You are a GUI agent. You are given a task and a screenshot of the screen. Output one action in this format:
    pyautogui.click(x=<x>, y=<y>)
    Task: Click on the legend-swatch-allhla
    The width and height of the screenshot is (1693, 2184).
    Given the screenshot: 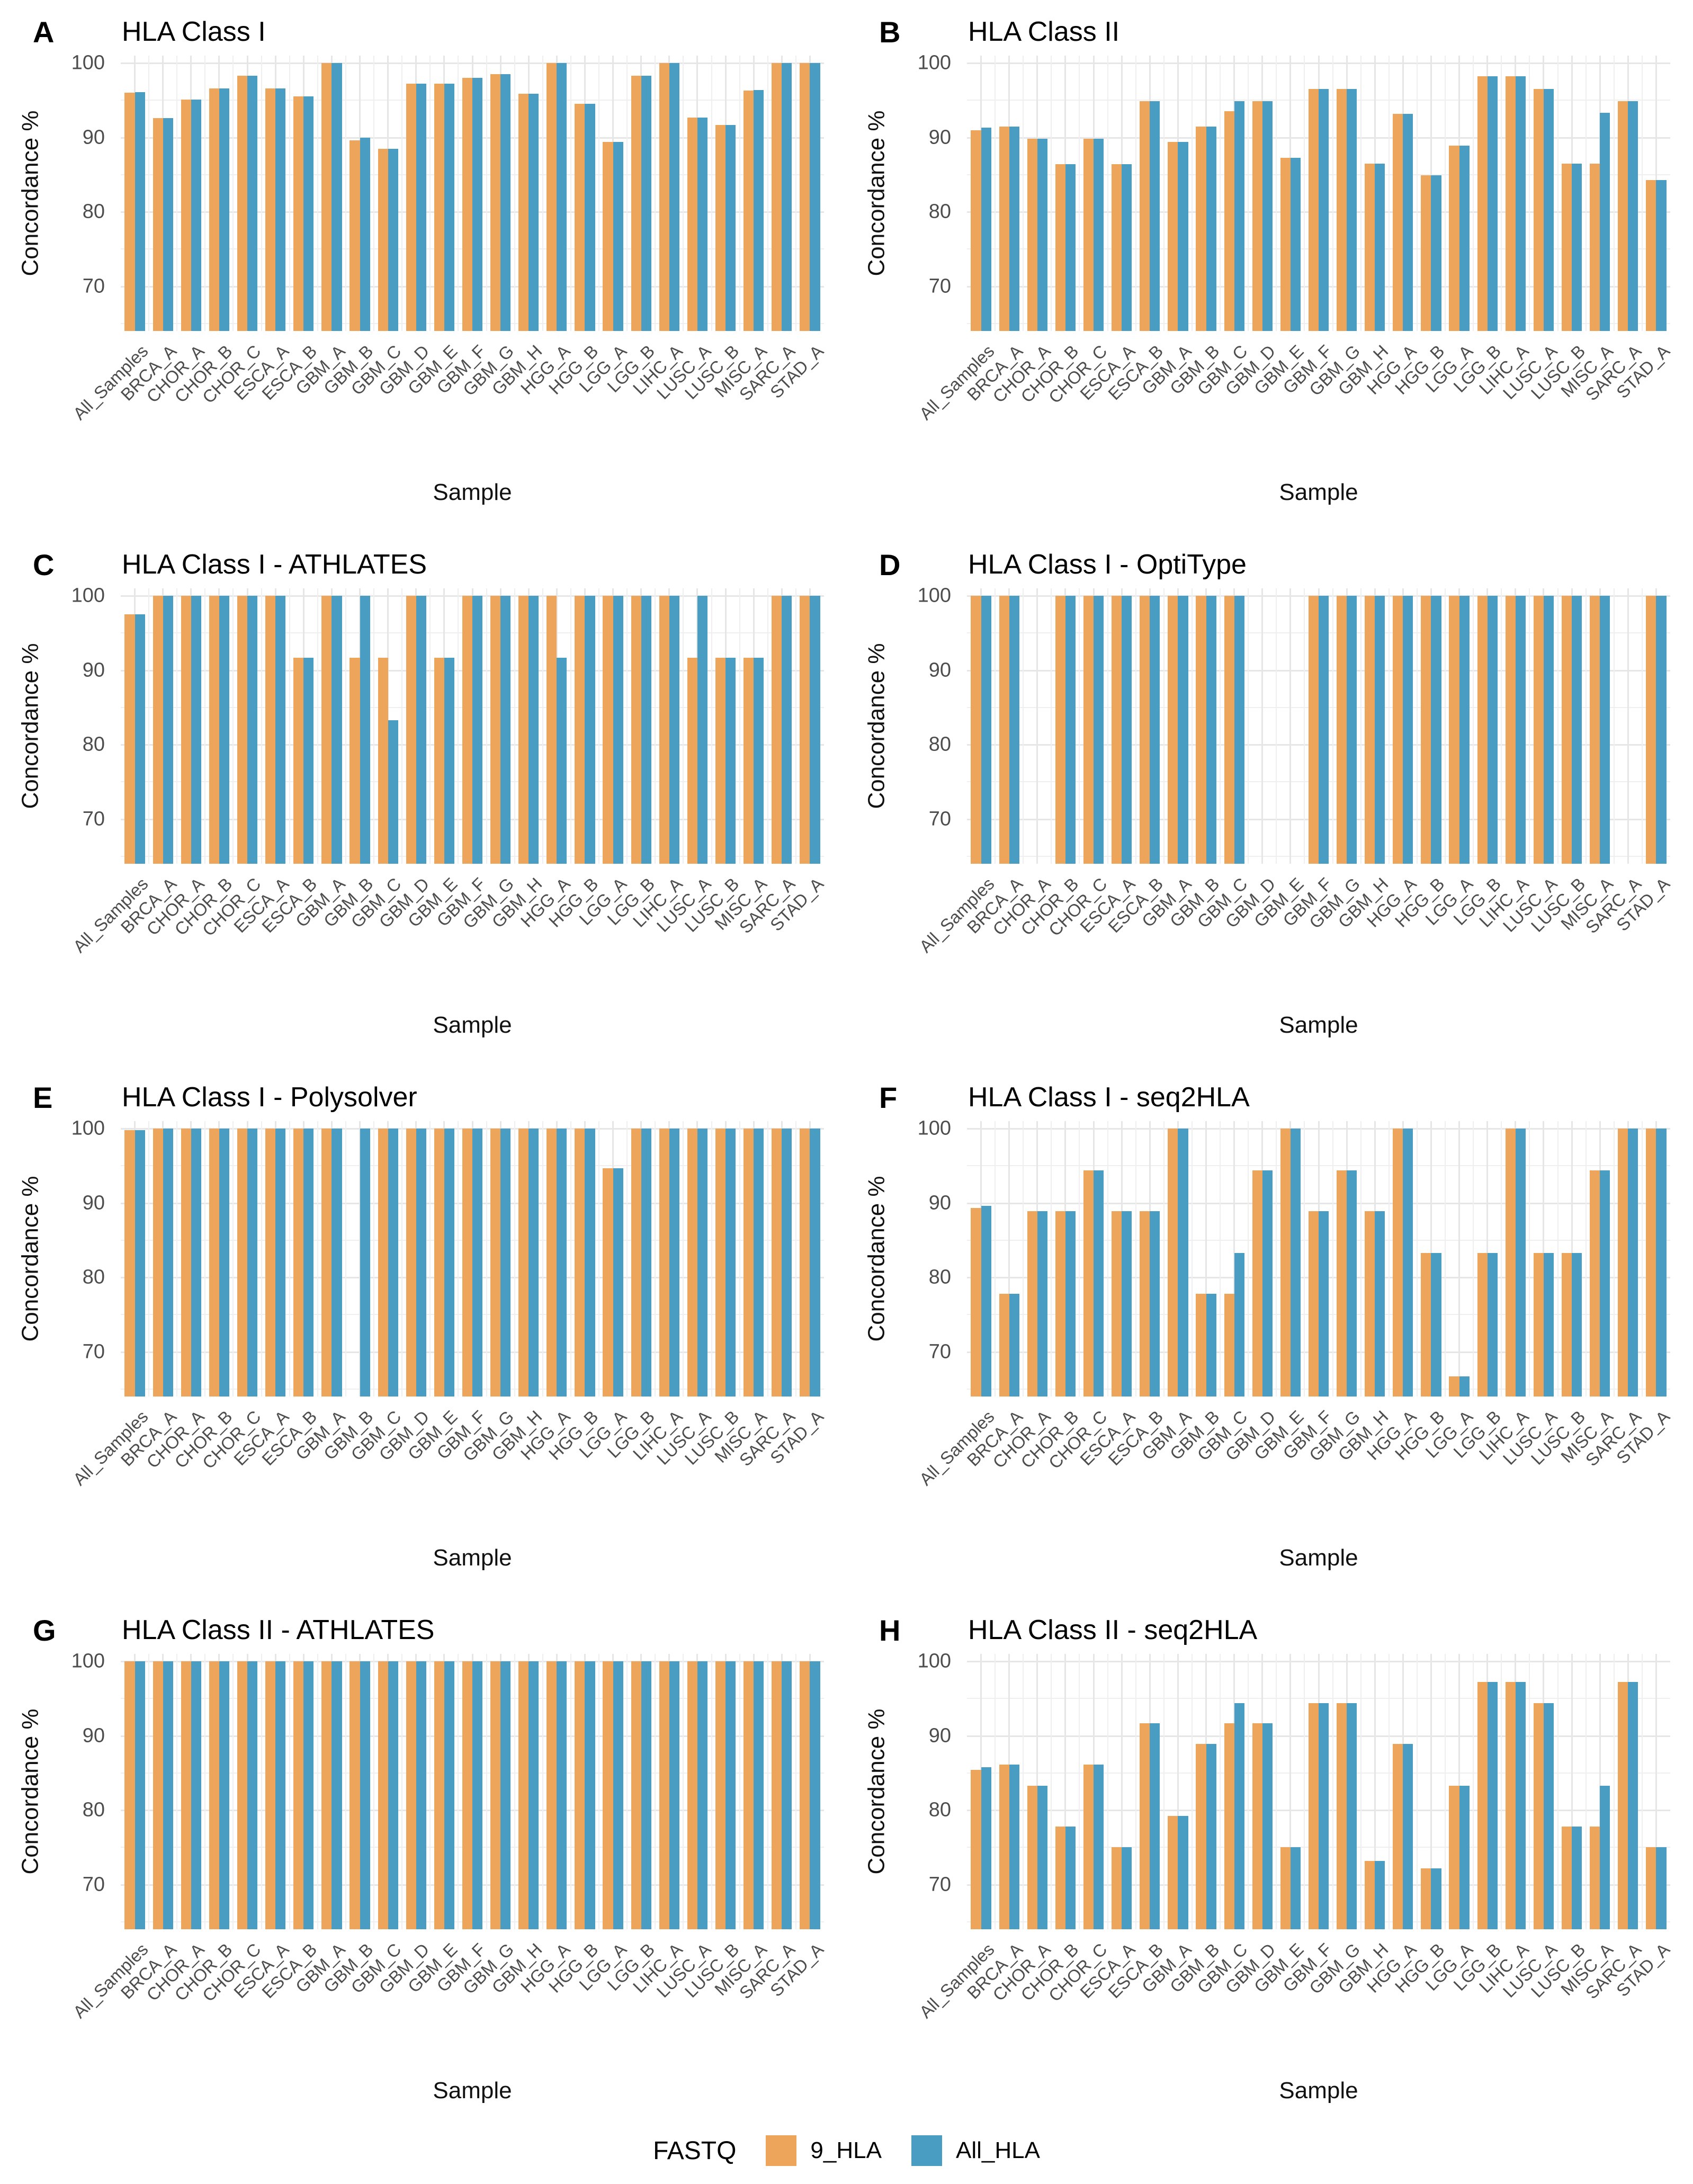 What is the action you would take?
    pyautogui.click(x=926, y=2150)
    